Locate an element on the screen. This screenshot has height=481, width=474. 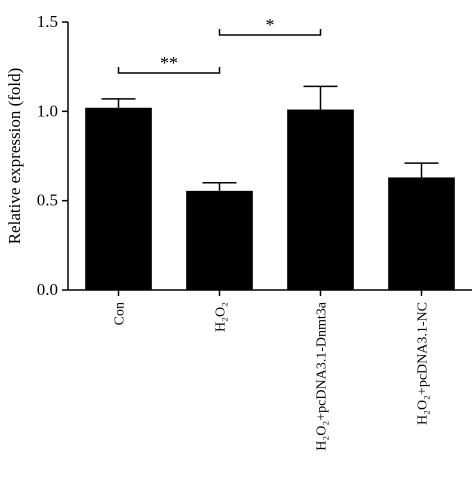
y-tick-label: 1.5 is located at coordinates (47, 21).